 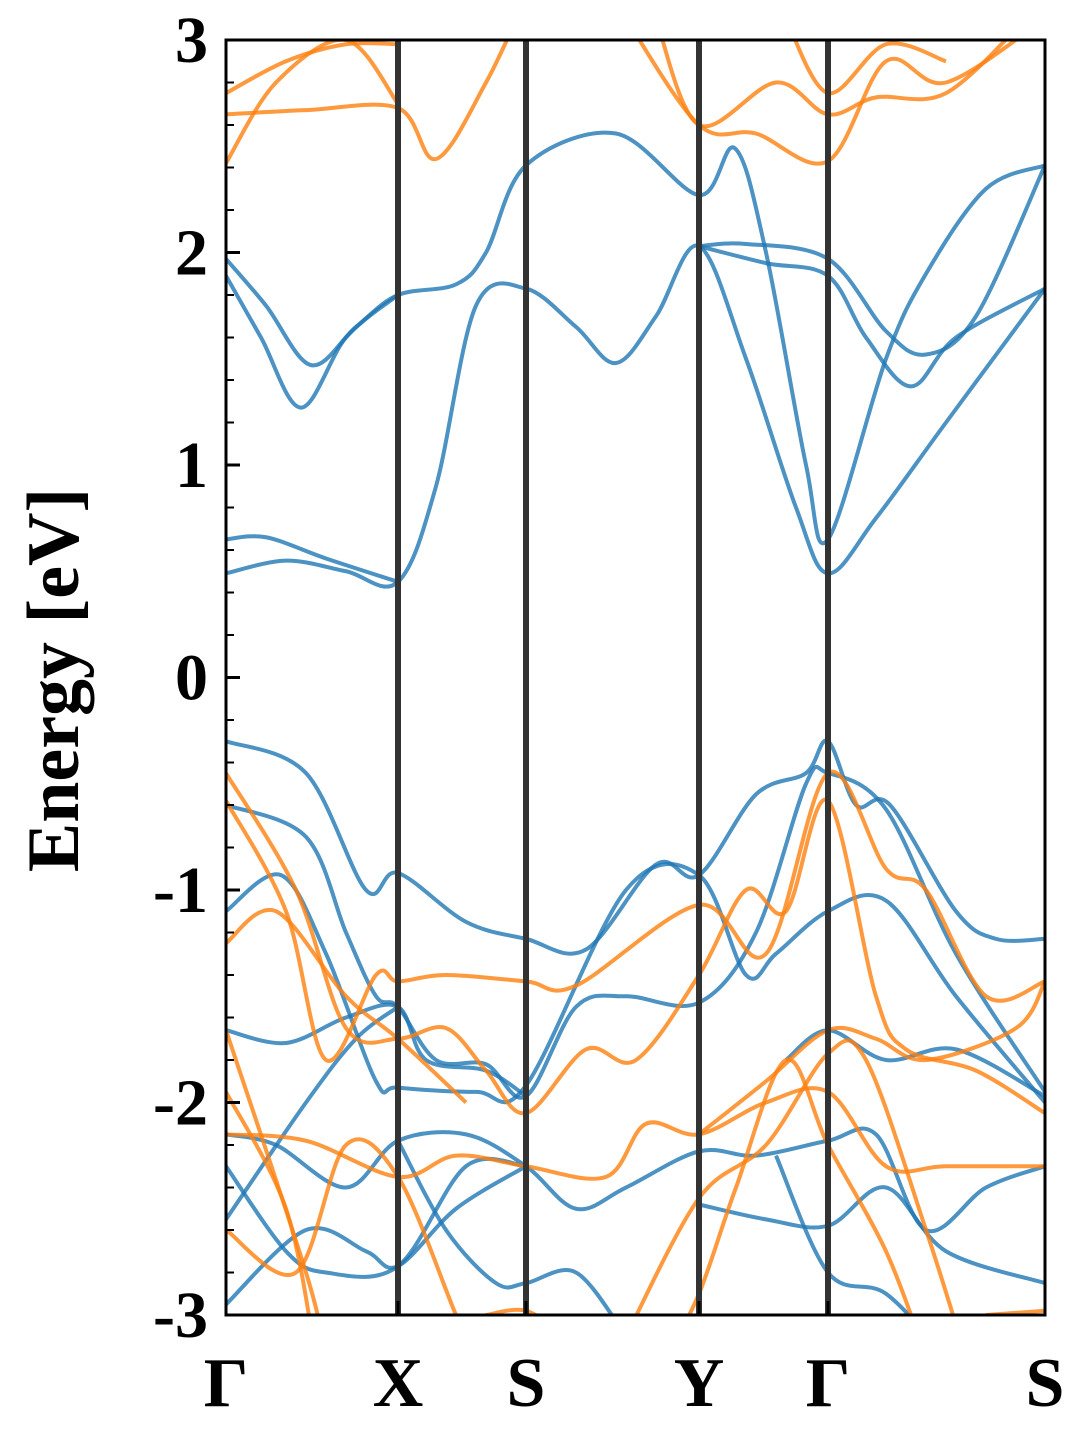 What do you see at coordinates (180, 1103) in the screenshot?
I see `y-tick-label: -2` at bounding box center [180, 1103].